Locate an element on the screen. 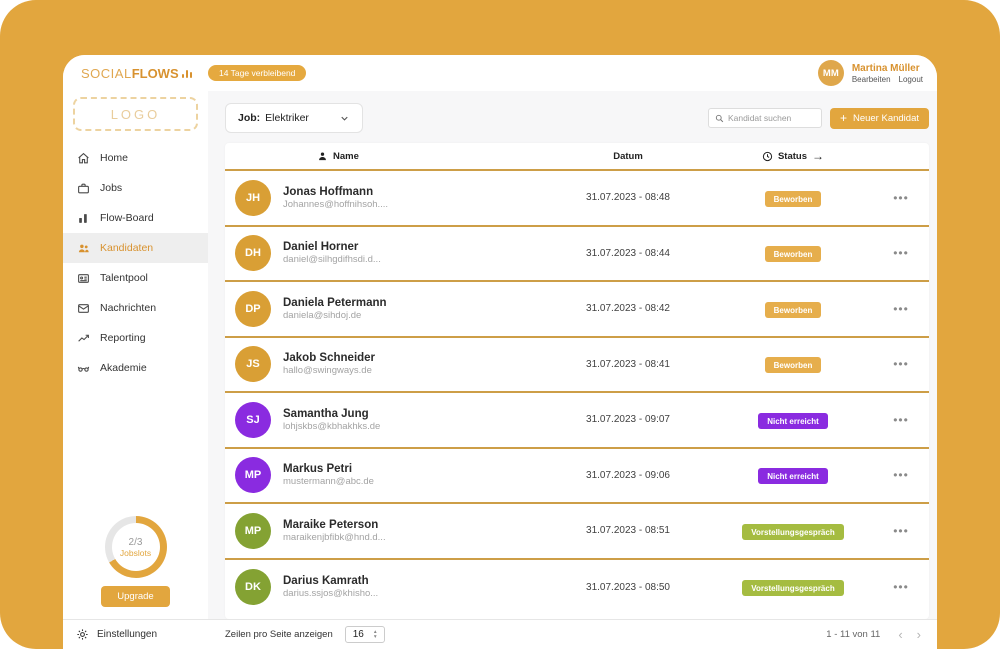 The height and width of the screenshot is (649, 1000). sidebar-item-label: Talentpool is located at coordinates (124, 278).